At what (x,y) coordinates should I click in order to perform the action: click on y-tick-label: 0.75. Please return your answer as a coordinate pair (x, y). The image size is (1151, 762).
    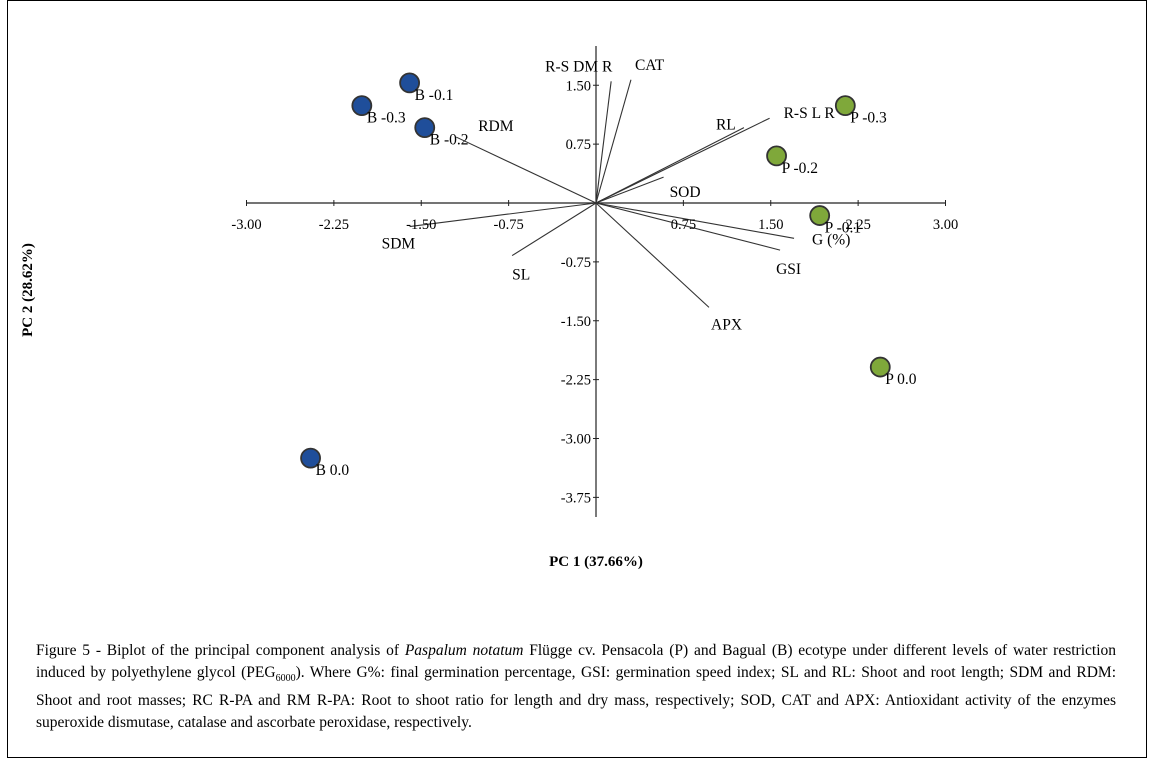
    Looking at the image, I should click on (578, 145).